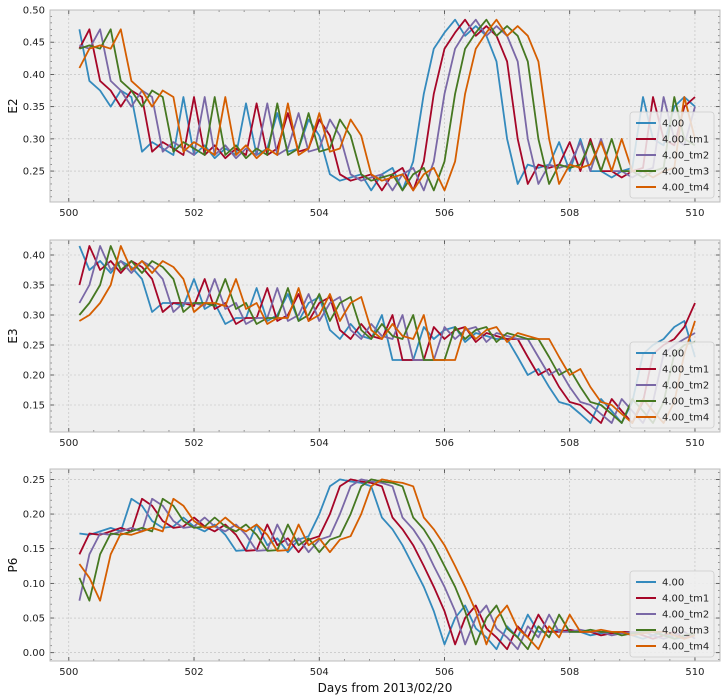 The height and width of the screenshot is (700, 726). I want to click on y-tick-label: 0.10, so click(34, 584).